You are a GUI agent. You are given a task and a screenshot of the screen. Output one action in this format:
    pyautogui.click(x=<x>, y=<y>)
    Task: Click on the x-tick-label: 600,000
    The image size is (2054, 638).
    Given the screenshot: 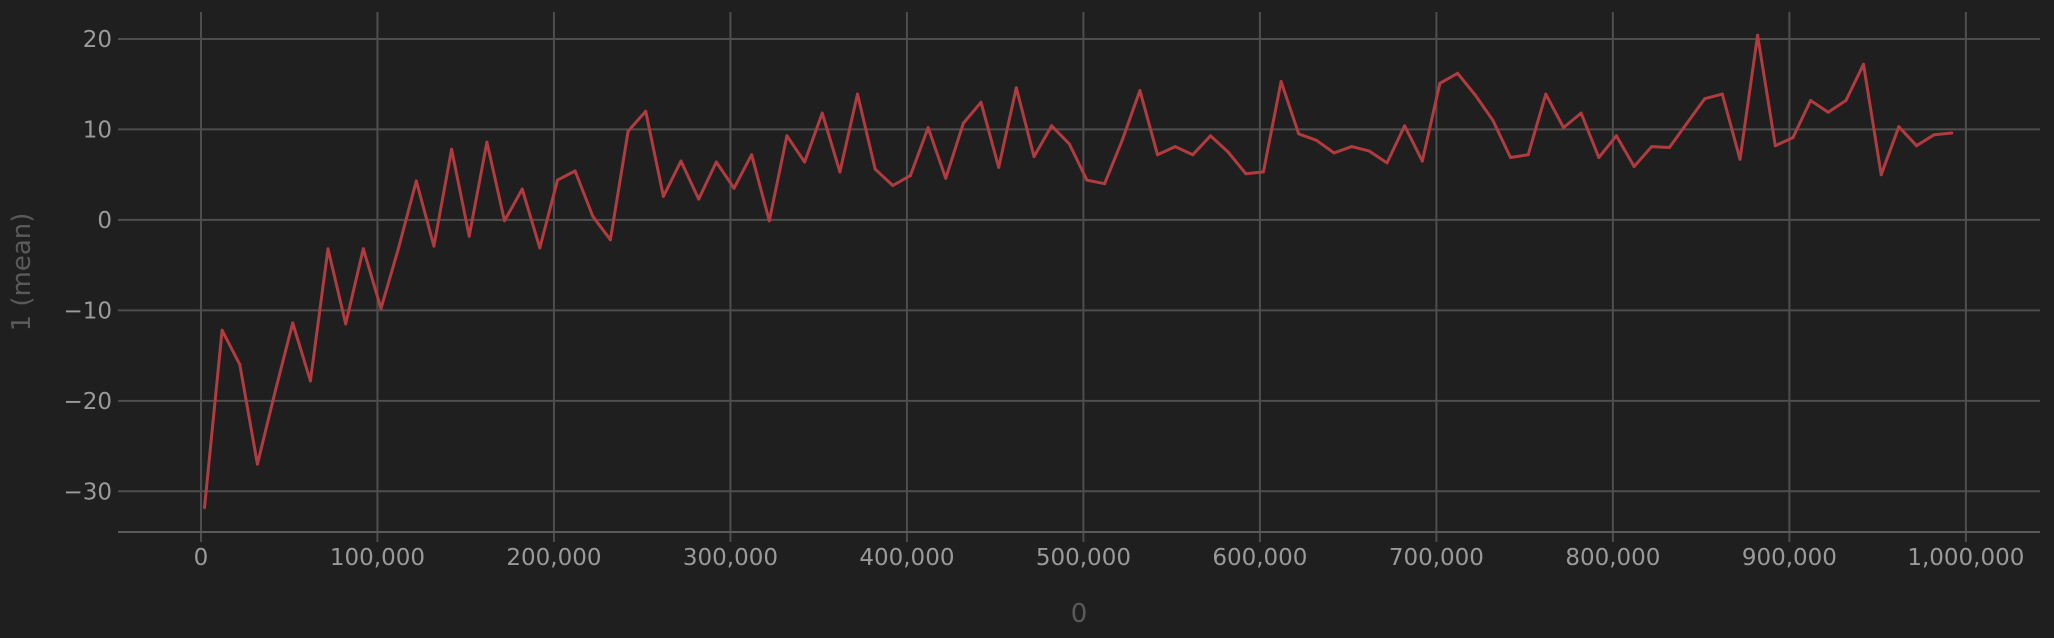 What is the action you would take?
    pyautogui.click(x=1259, y=558)
    